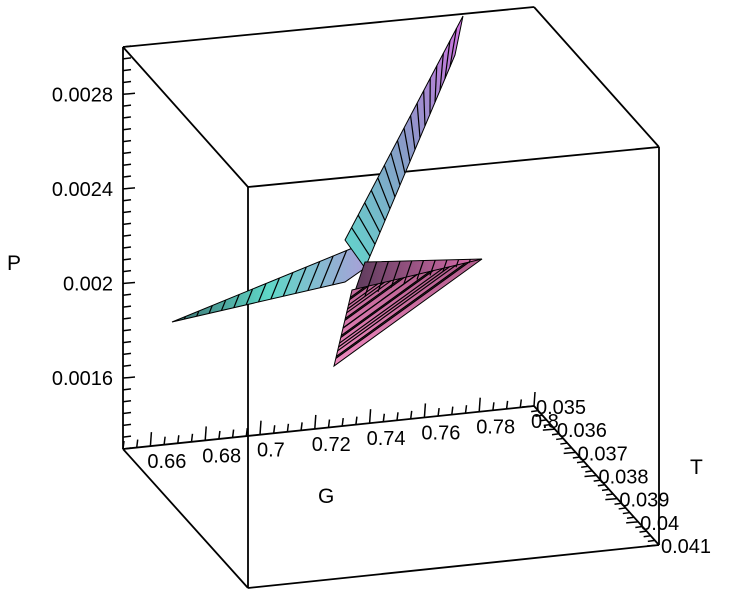  What do you see at coordinates (166, 462) in the screenshot?
I see `g-axis-tick-label: 0.66` at bounding box center [166, 462].